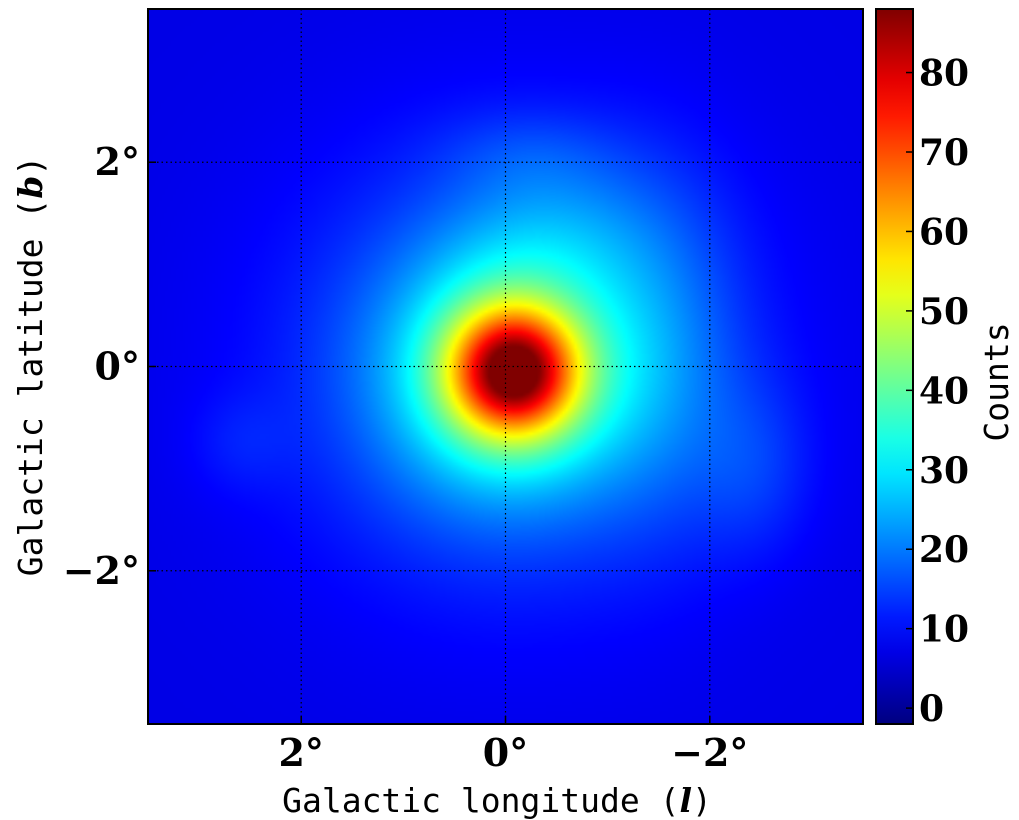 The height and width of the screenshot is (820, 1019). Describe the element at coordinates (944, 74) in the screenshot. I see `colorbar-tick-label: 80` at that location.